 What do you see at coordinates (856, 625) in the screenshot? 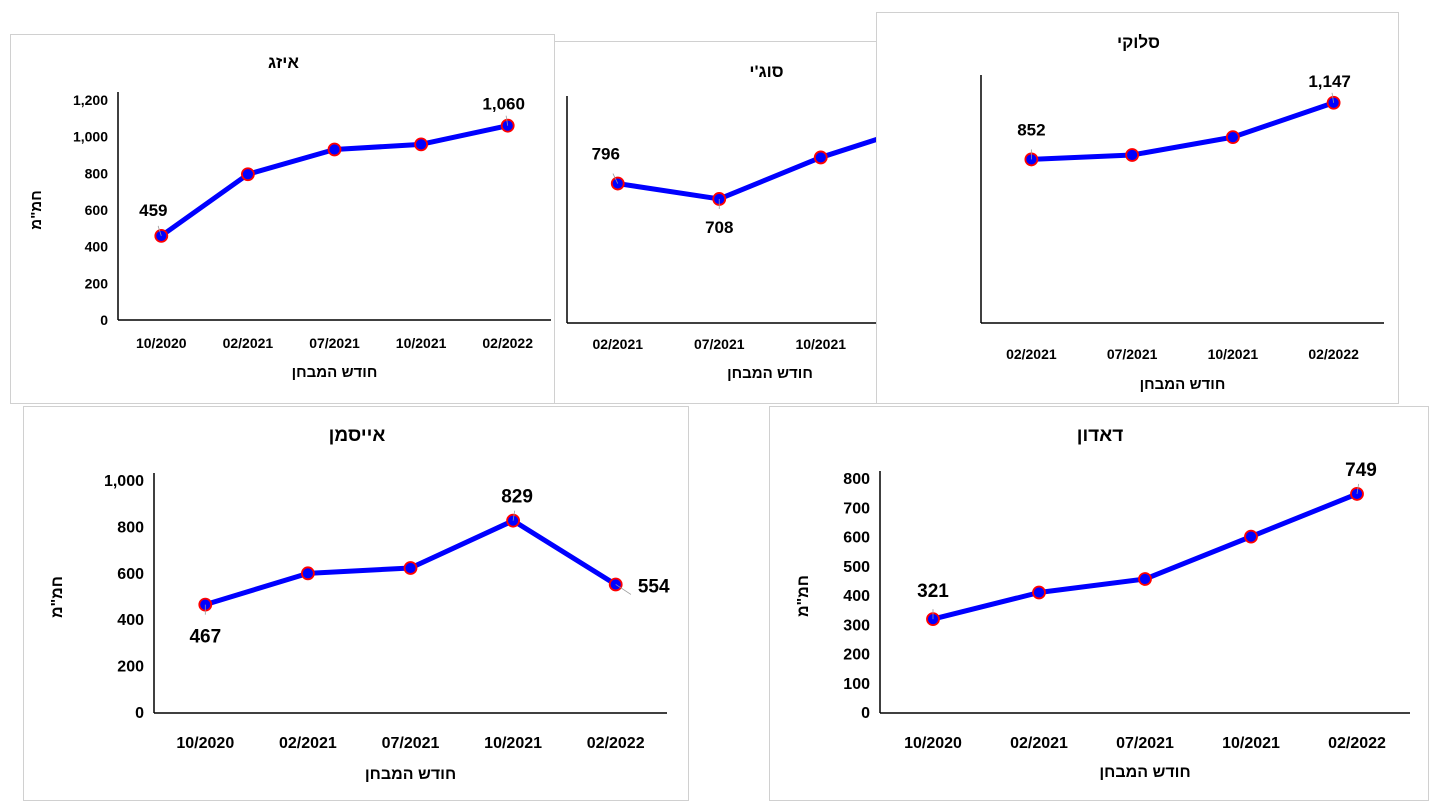
I see `y-tick-label: 300` at bounding box center [856, 625].